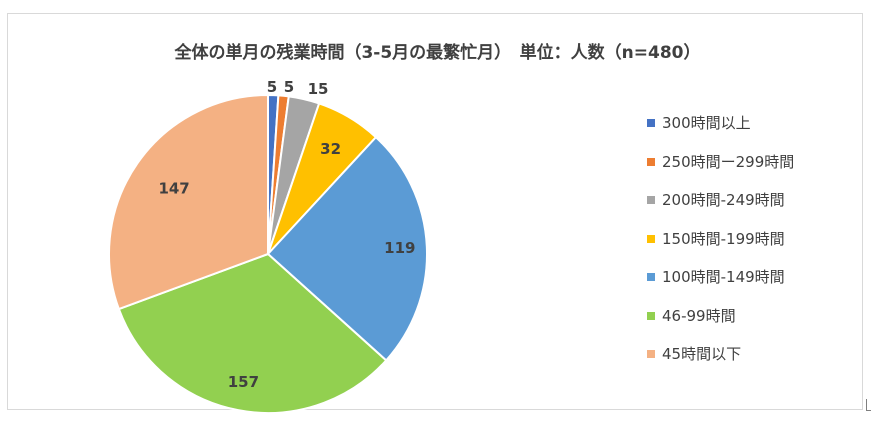  Describe the element at coordinates (723, 277) in the screenshot. I see `legend-label: 100時間-149時間` at that location.